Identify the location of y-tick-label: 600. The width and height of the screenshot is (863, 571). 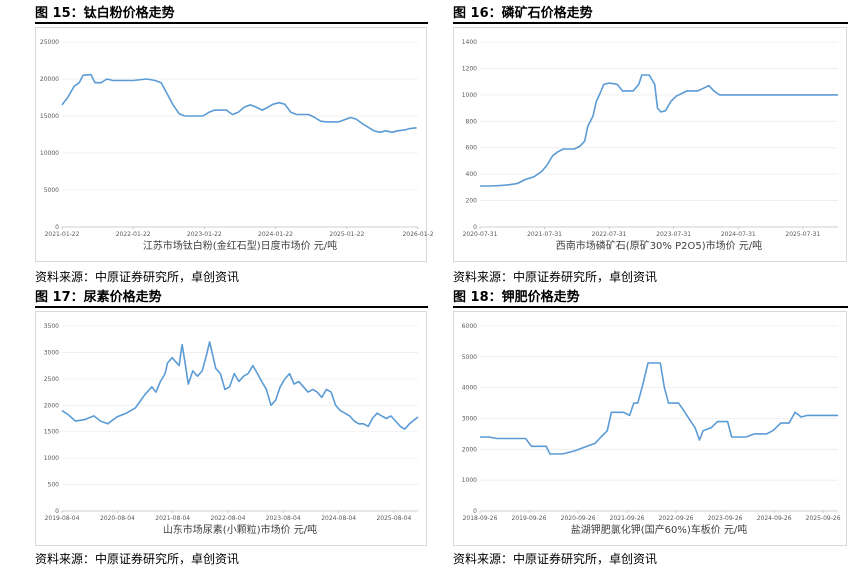
(472, 148).